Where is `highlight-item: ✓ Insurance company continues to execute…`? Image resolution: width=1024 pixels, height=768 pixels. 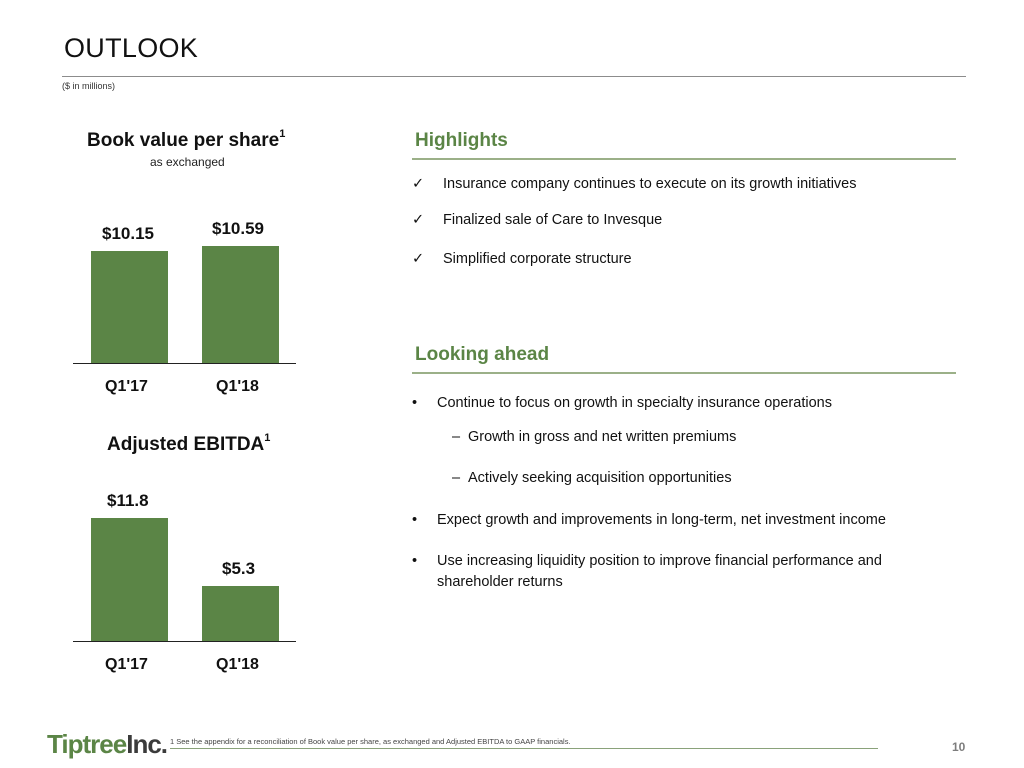 highlight-item: ✓ Insurance company continues to execute… is located at coordinates (634, 184).